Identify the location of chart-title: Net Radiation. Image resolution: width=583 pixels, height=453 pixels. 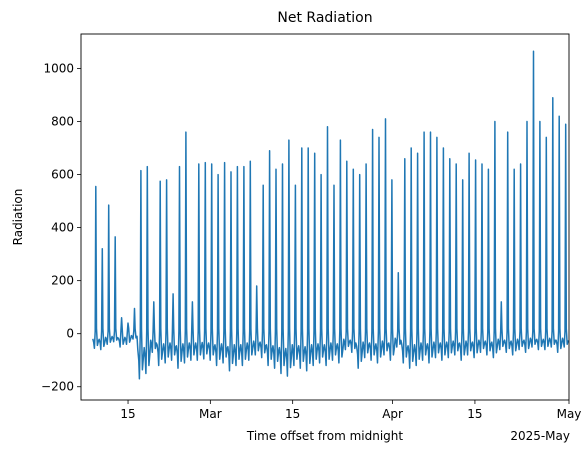
(324, 18).